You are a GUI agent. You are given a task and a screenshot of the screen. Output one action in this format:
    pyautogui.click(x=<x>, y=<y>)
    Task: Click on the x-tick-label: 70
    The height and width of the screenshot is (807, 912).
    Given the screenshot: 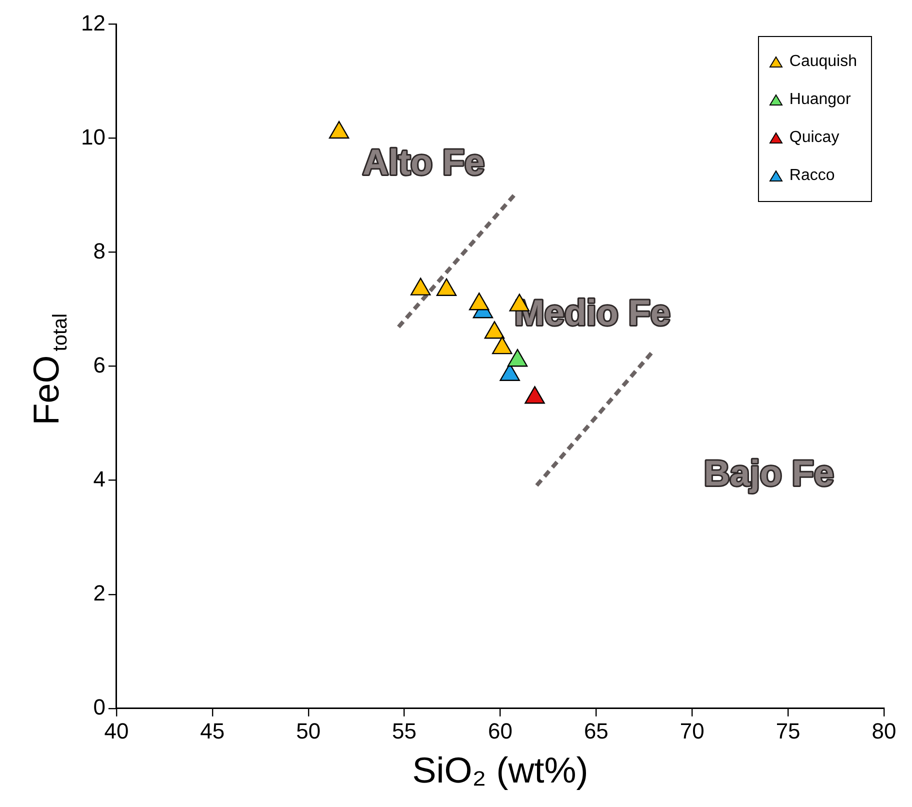 What is the action you would take?
    pyautogui.click(x=692, y=731)
    